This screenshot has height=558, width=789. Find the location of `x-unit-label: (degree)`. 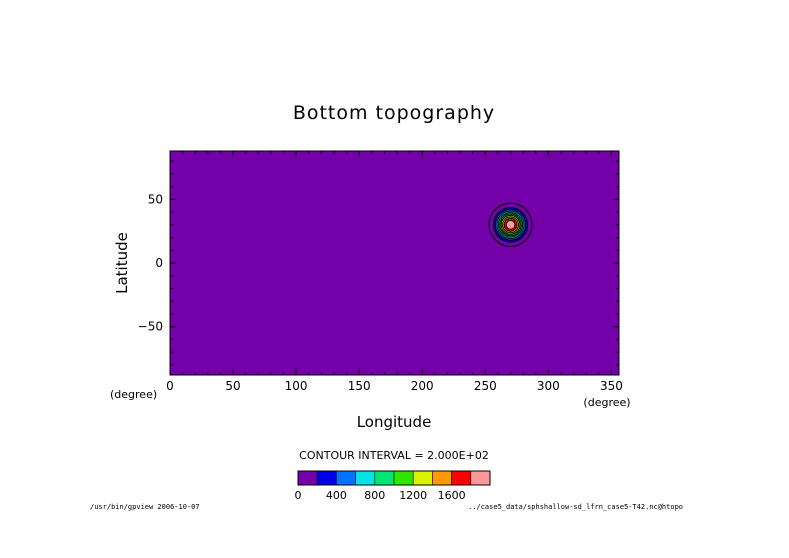

x-unit-label: (degree) is located at coordinates (606, 402).